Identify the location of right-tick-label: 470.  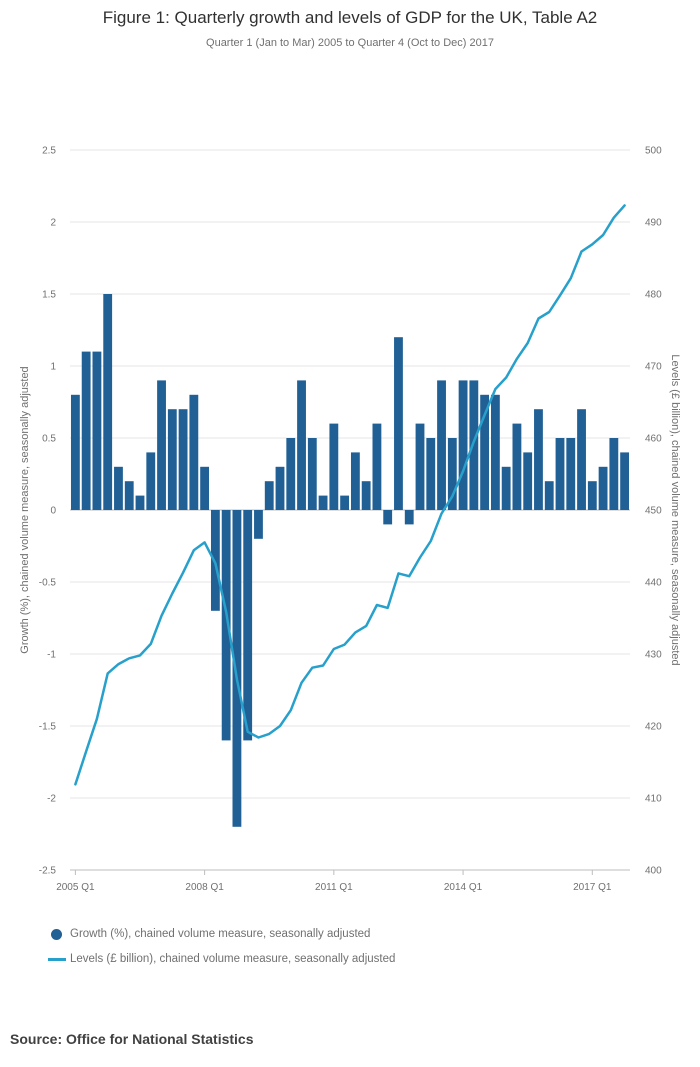
(653, 367).